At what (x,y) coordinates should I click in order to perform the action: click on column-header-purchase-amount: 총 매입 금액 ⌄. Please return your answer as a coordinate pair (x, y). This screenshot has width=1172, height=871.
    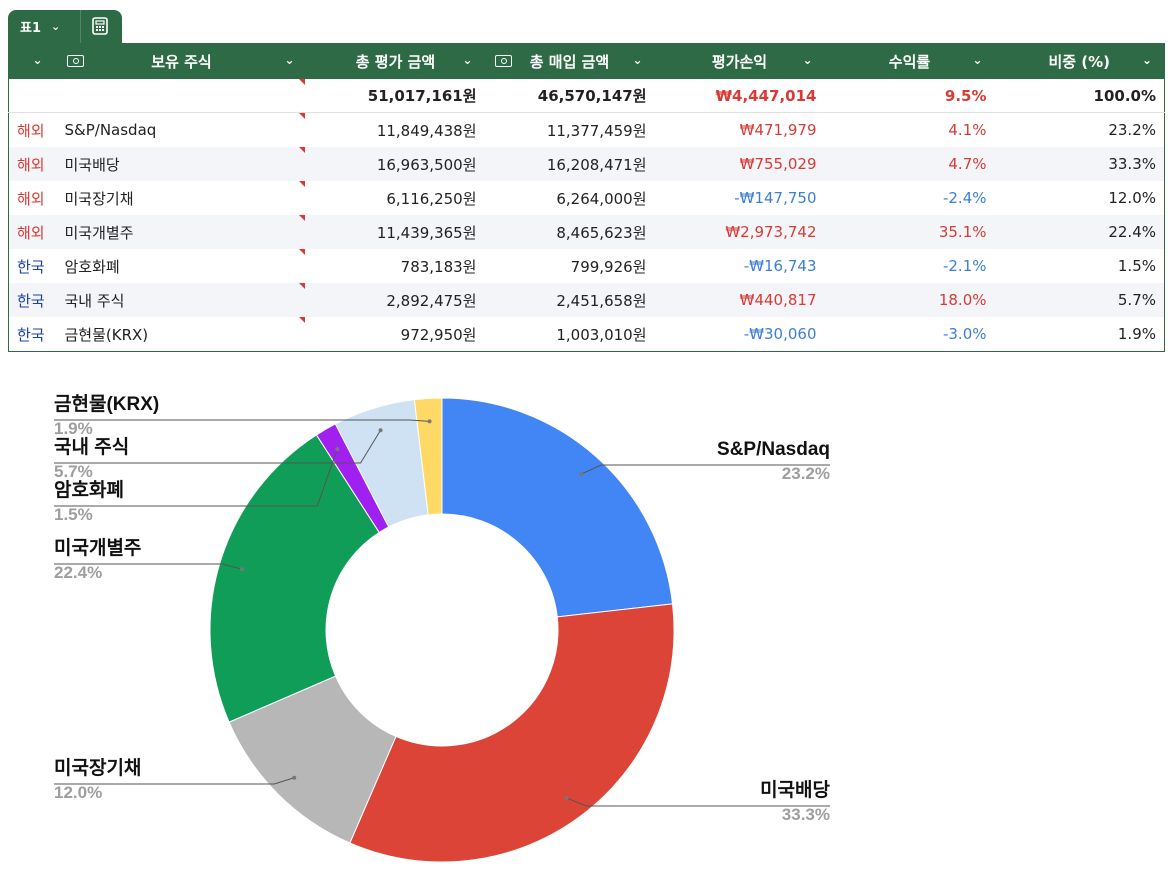
    Looking at the image, I should click on (569, 61).